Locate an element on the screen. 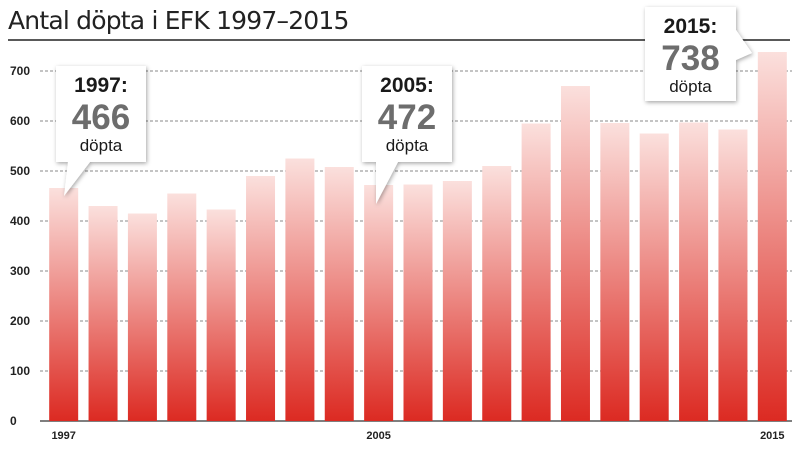 Image resolution: width=800 pixels, height=450 pixels. bar-2006 is located at coordinates (418, 302).